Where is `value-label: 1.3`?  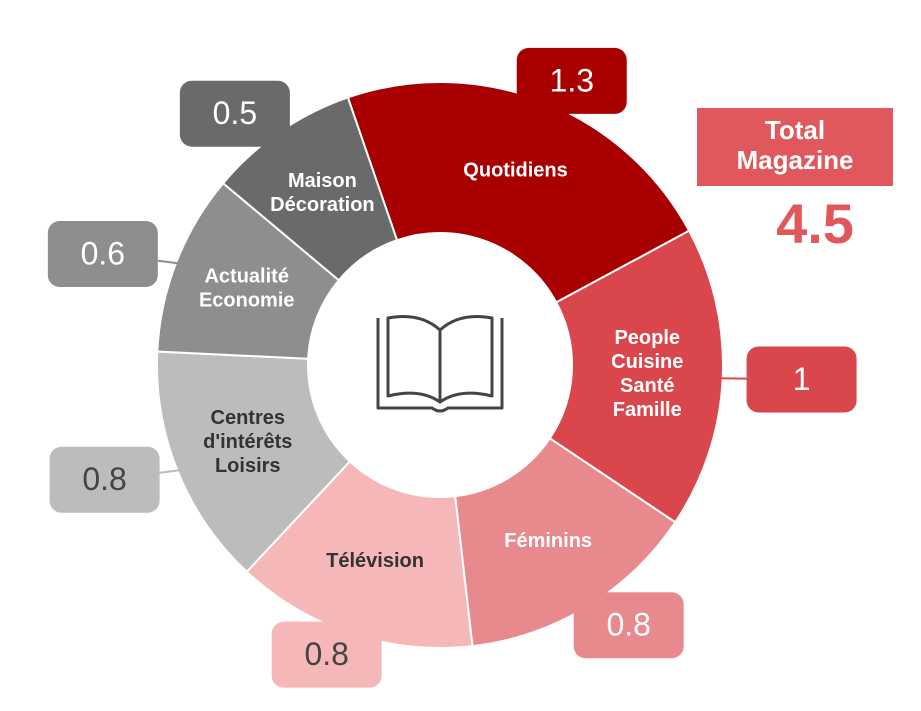 value-label: 1.3 is located at coordinates (572, 80).